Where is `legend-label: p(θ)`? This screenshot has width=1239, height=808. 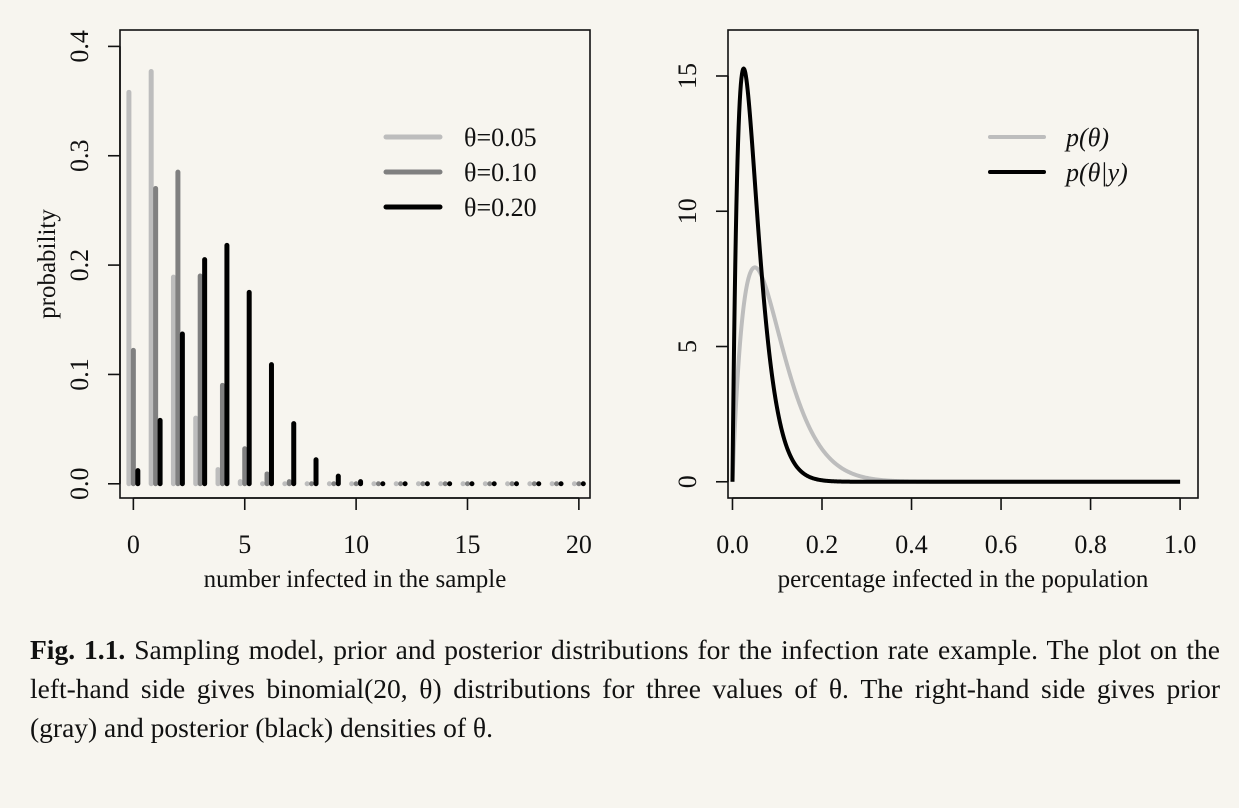 legend-label: p(θ) is located at coordinates (1086, 137).